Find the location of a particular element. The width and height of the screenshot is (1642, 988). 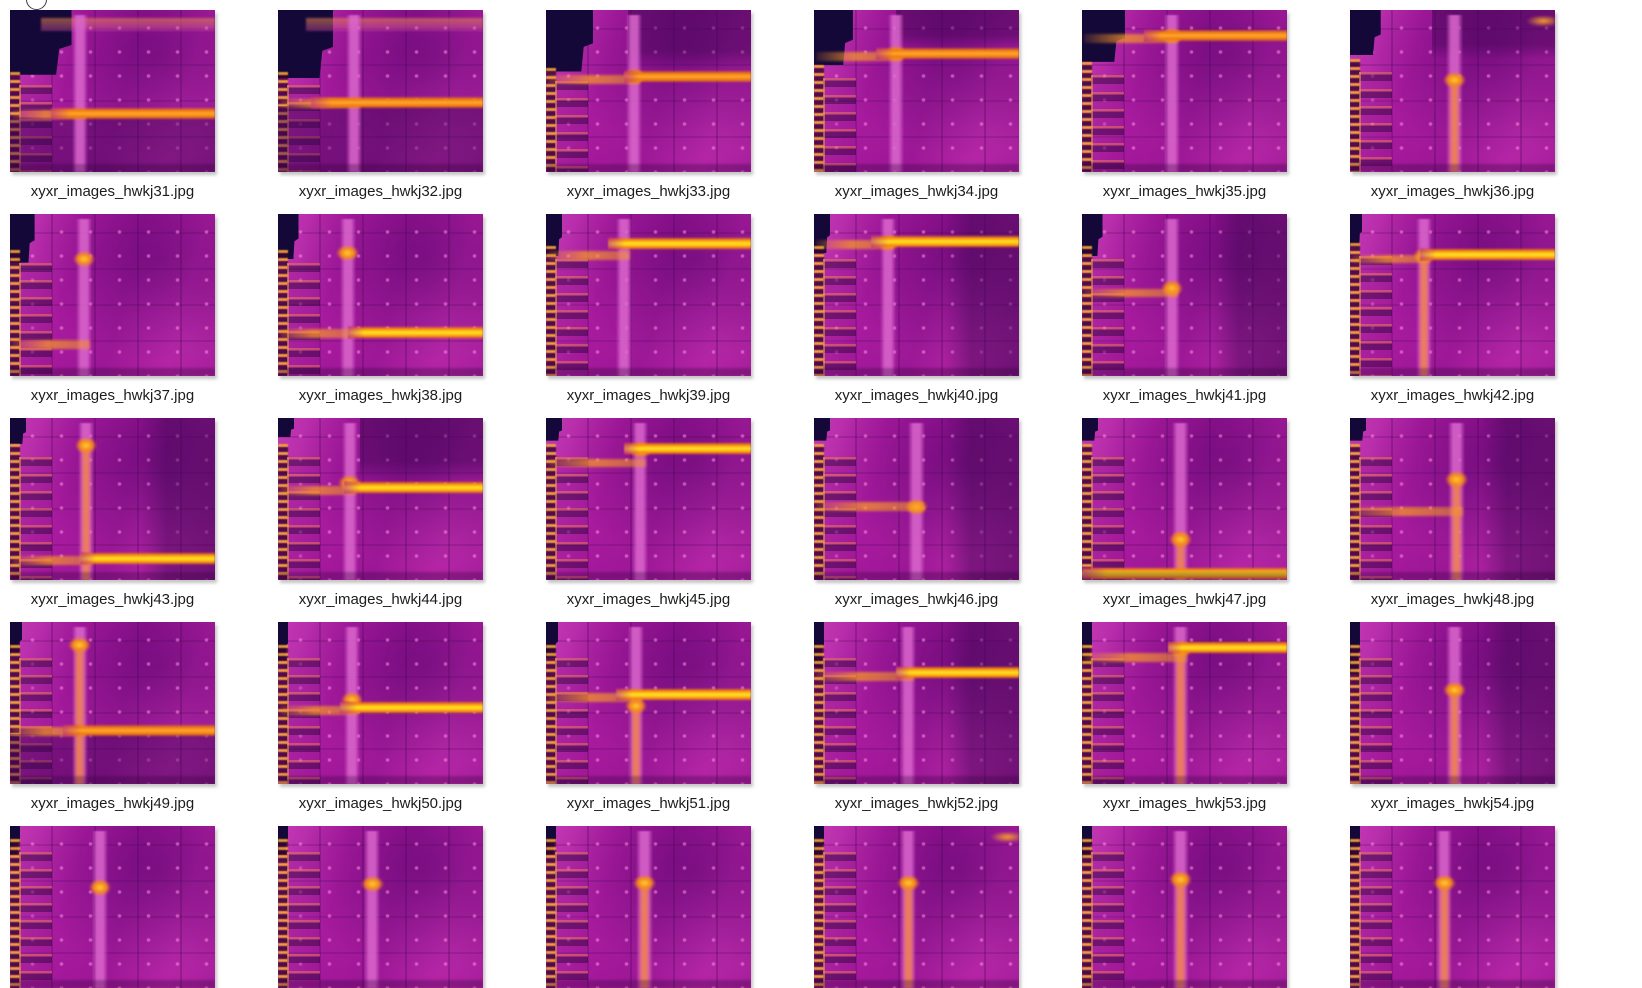

file-name: xyxr_images_hwkj45.jpg is located at coordinates (648, 599).